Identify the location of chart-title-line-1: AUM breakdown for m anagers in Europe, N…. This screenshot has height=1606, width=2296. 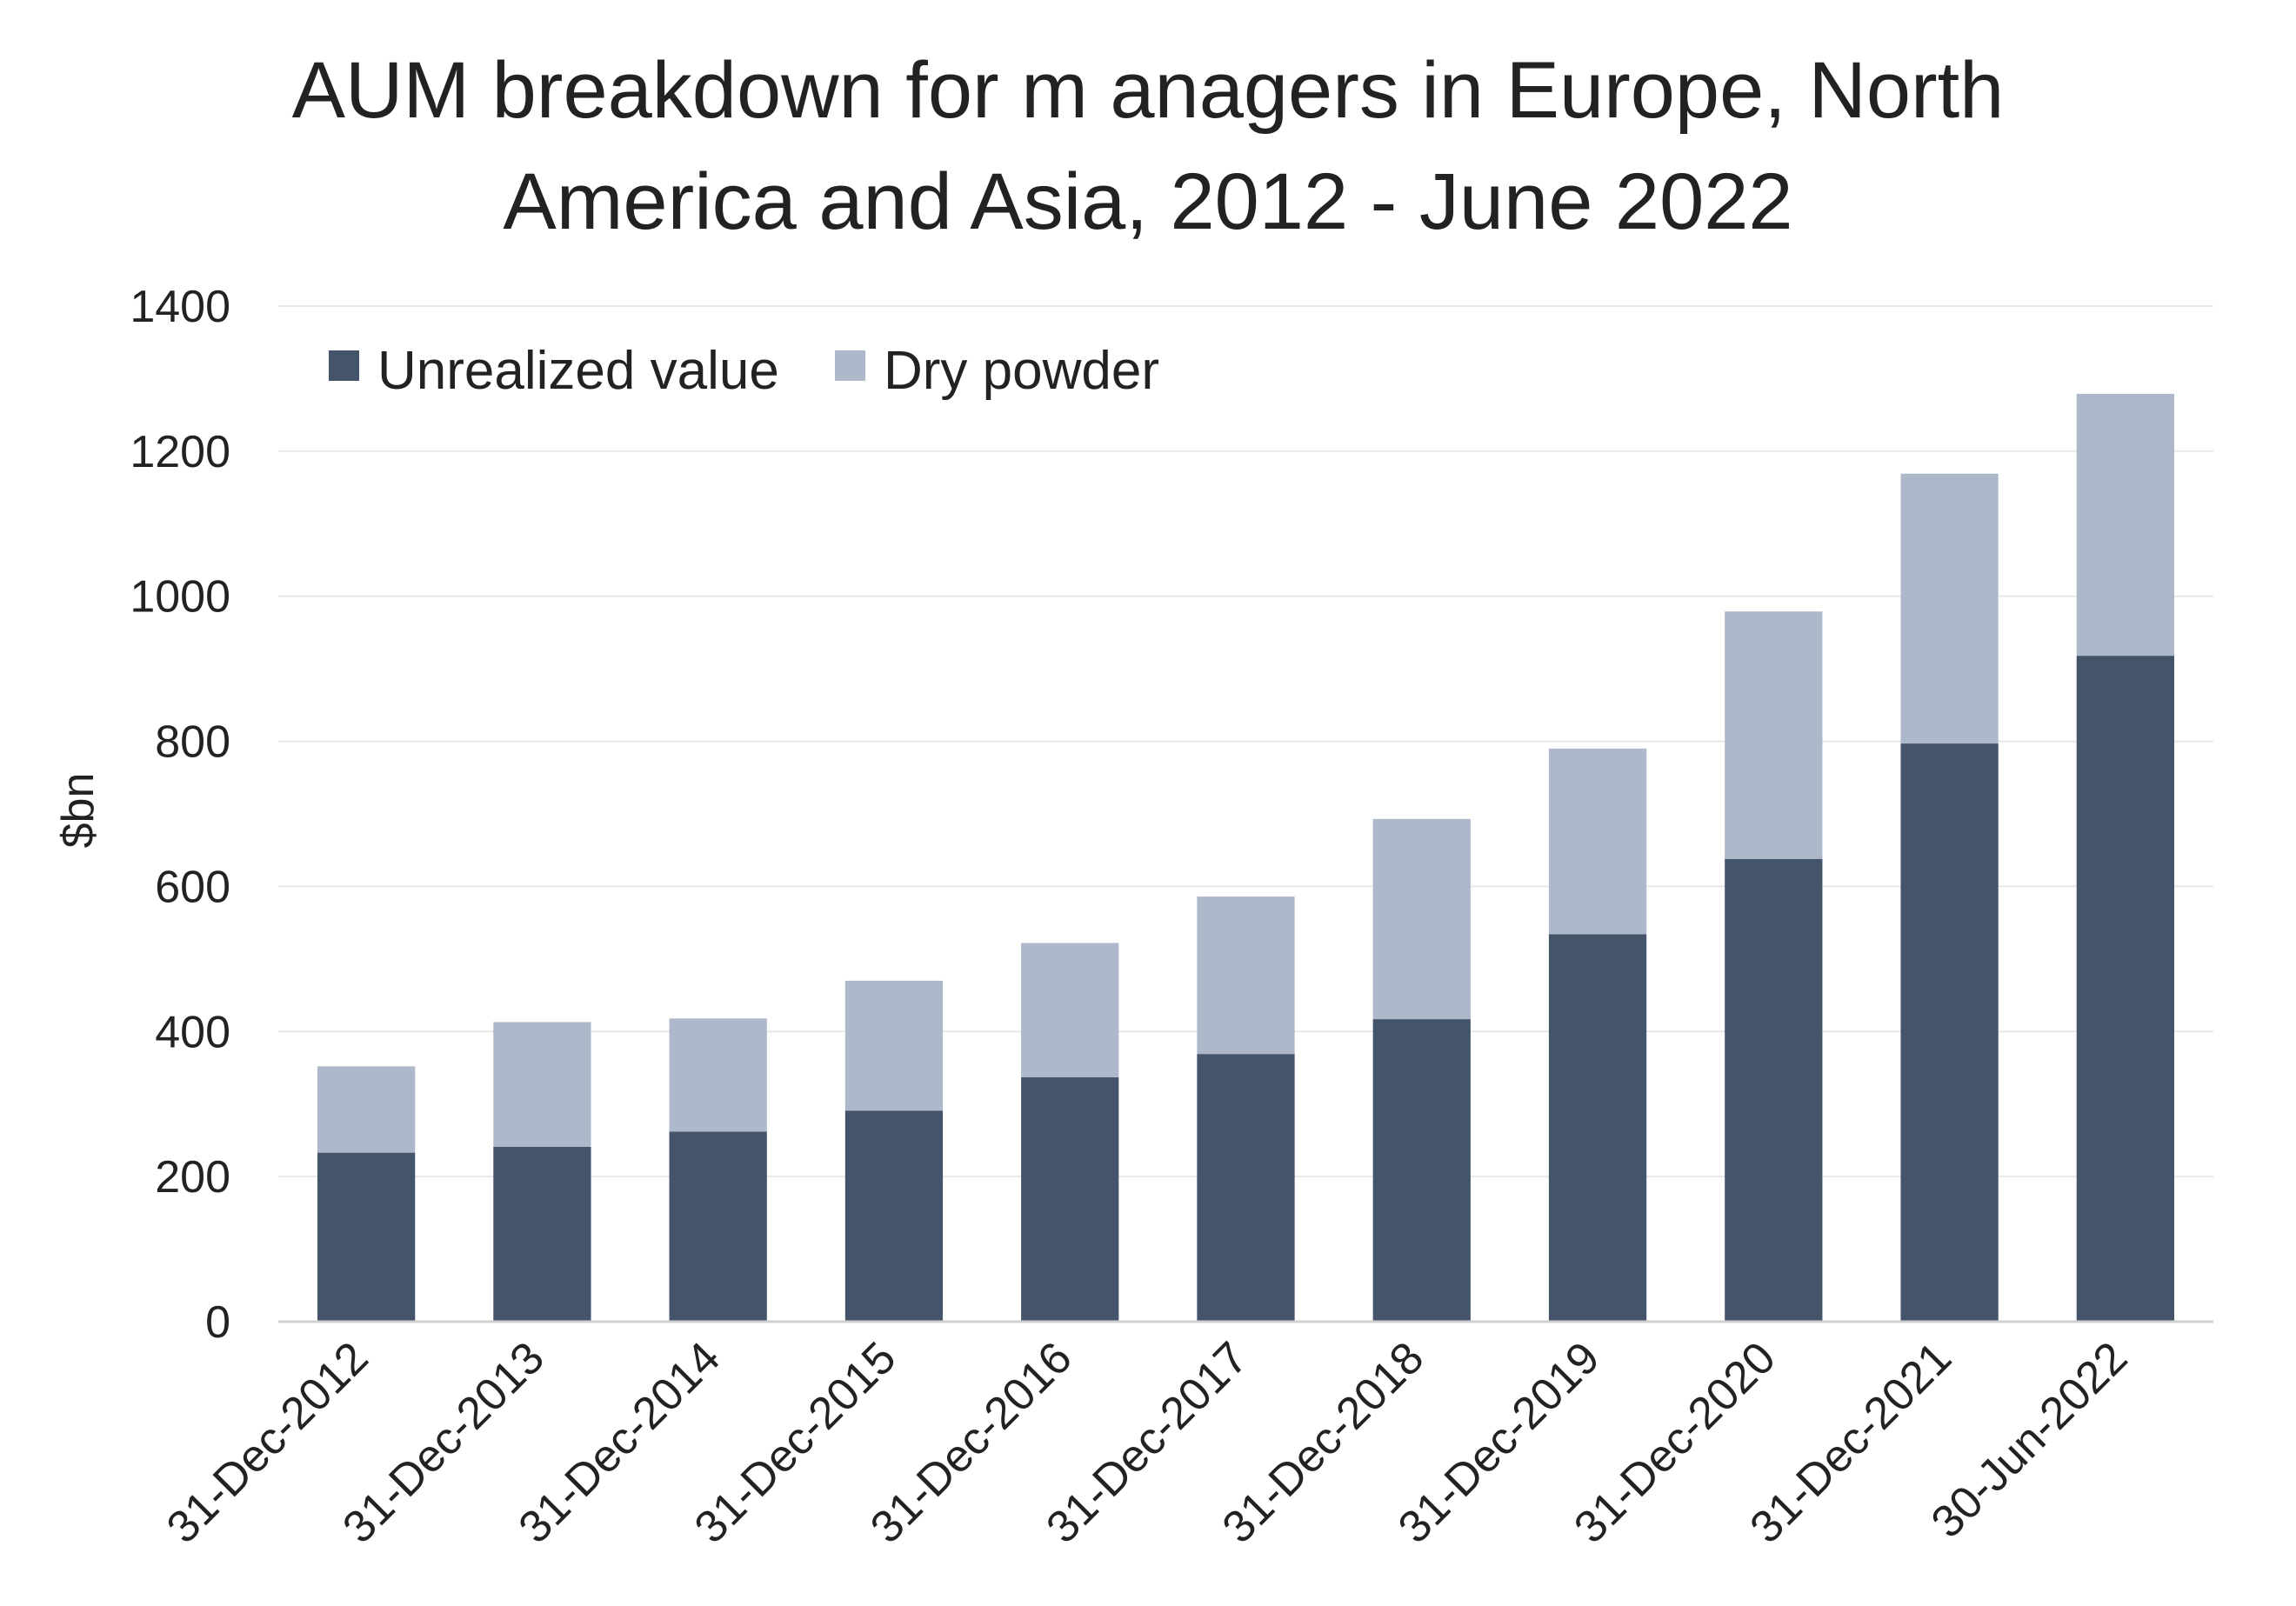
(1148, 90).